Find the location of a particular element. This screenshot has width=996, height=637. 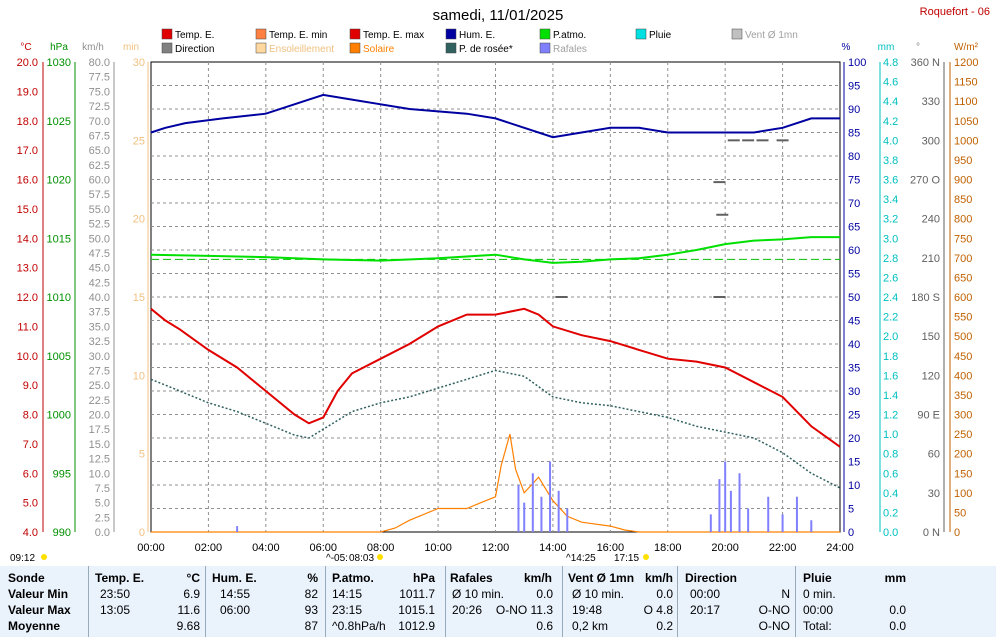

summary-direction-value: O-NO is located at coordinates (774, 610).